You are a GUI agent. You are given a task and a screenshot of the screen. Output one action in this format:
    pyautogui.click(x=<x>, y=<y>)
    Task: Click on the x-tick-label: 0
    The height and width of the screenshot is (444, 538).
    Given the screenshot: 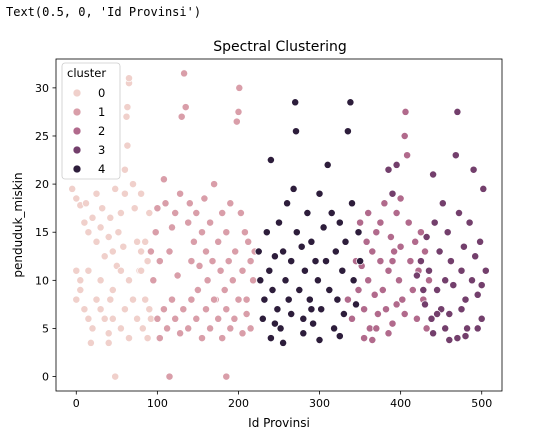 What is the action you would take?
    pyautogui.click(x=76, y=403)
    